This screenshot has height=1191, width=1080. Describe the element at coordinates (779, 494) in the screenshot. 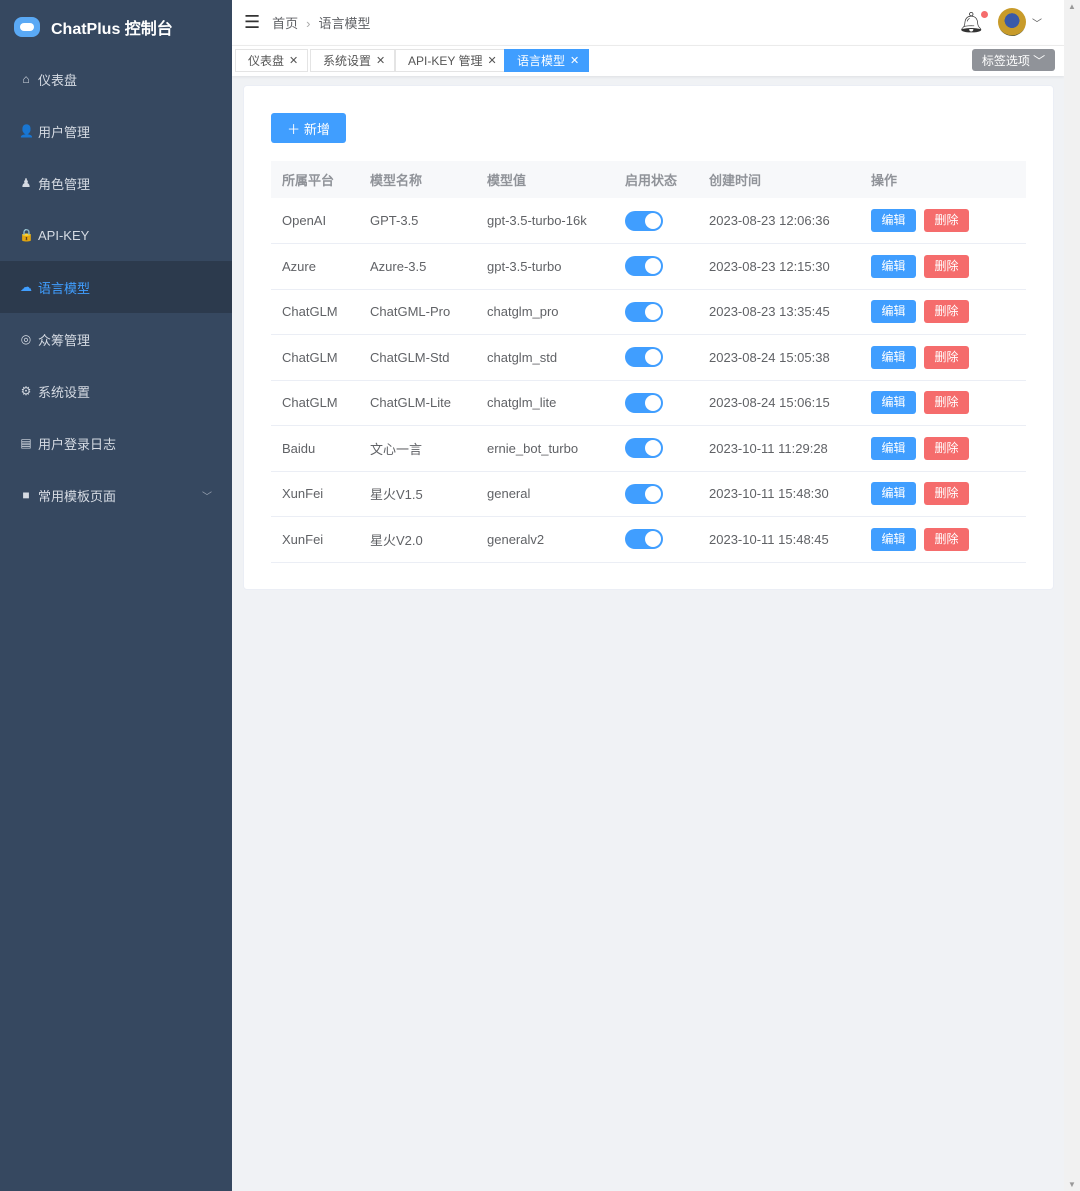

I see `created-cell: 2023-10-11 15:48:30` at that location.